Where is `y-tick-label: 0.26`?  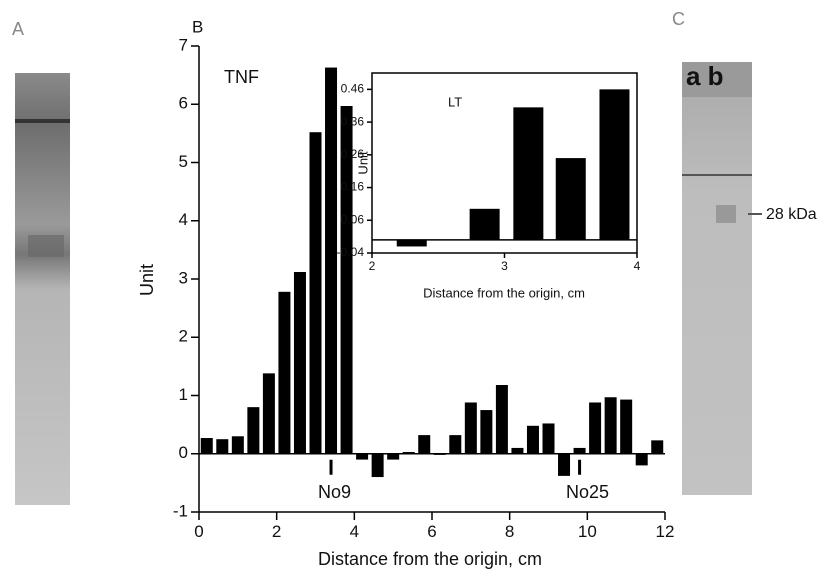
y-tick-label: 0.26 is located at coordinates (353, 154).